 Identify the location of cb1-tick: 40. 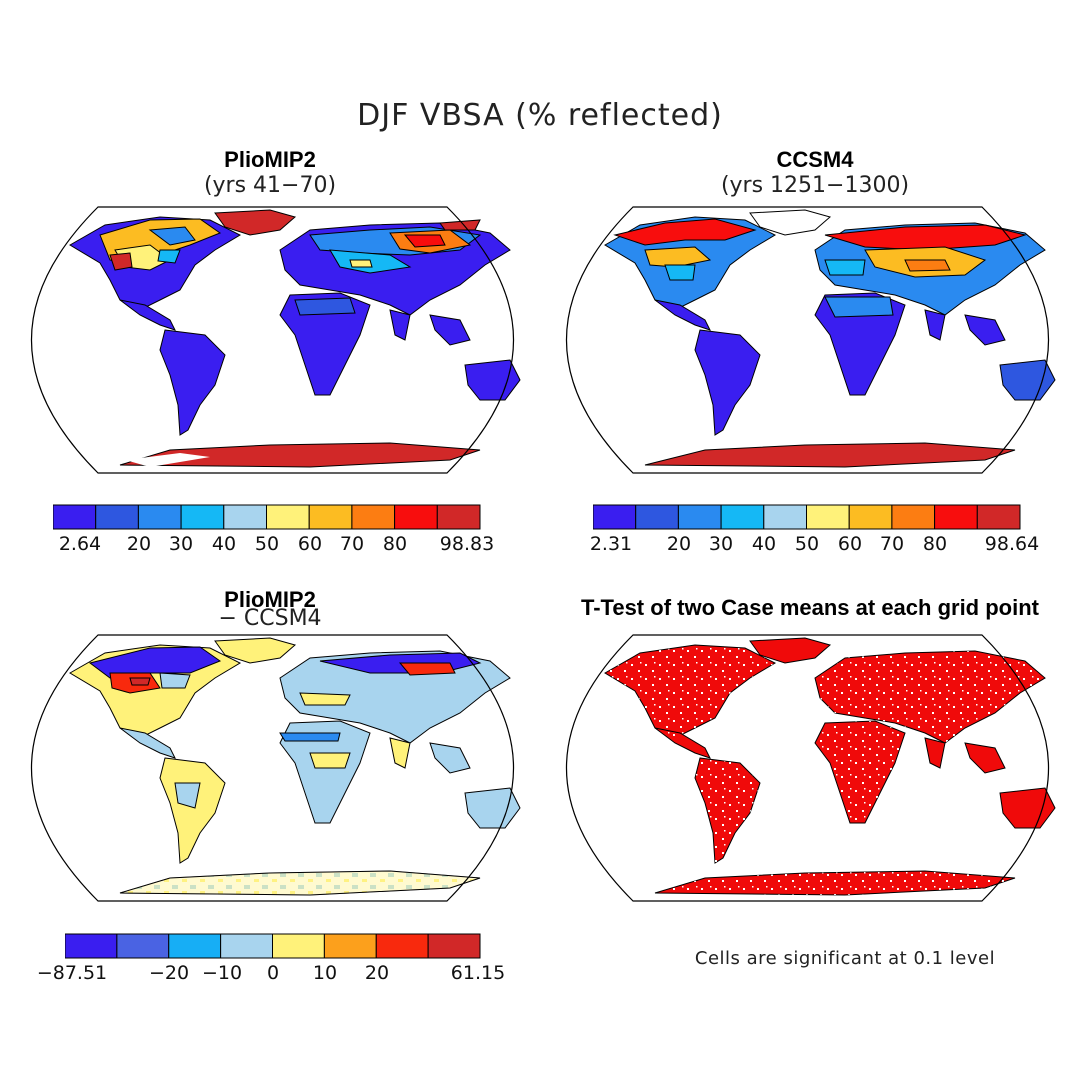
(224, 544).